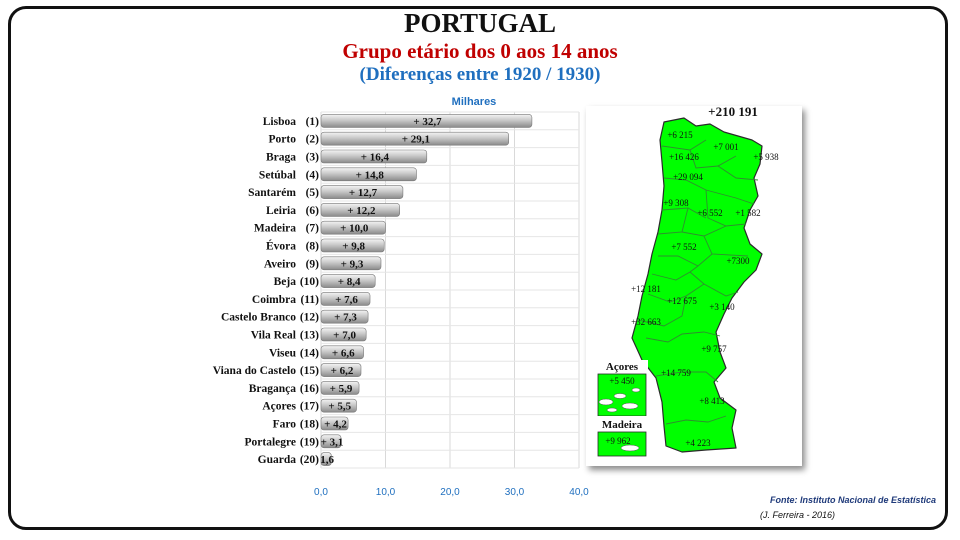 This screenshot has height=540, width=960. I want to click on x-tick-label: 40,0, so click(579, 492).